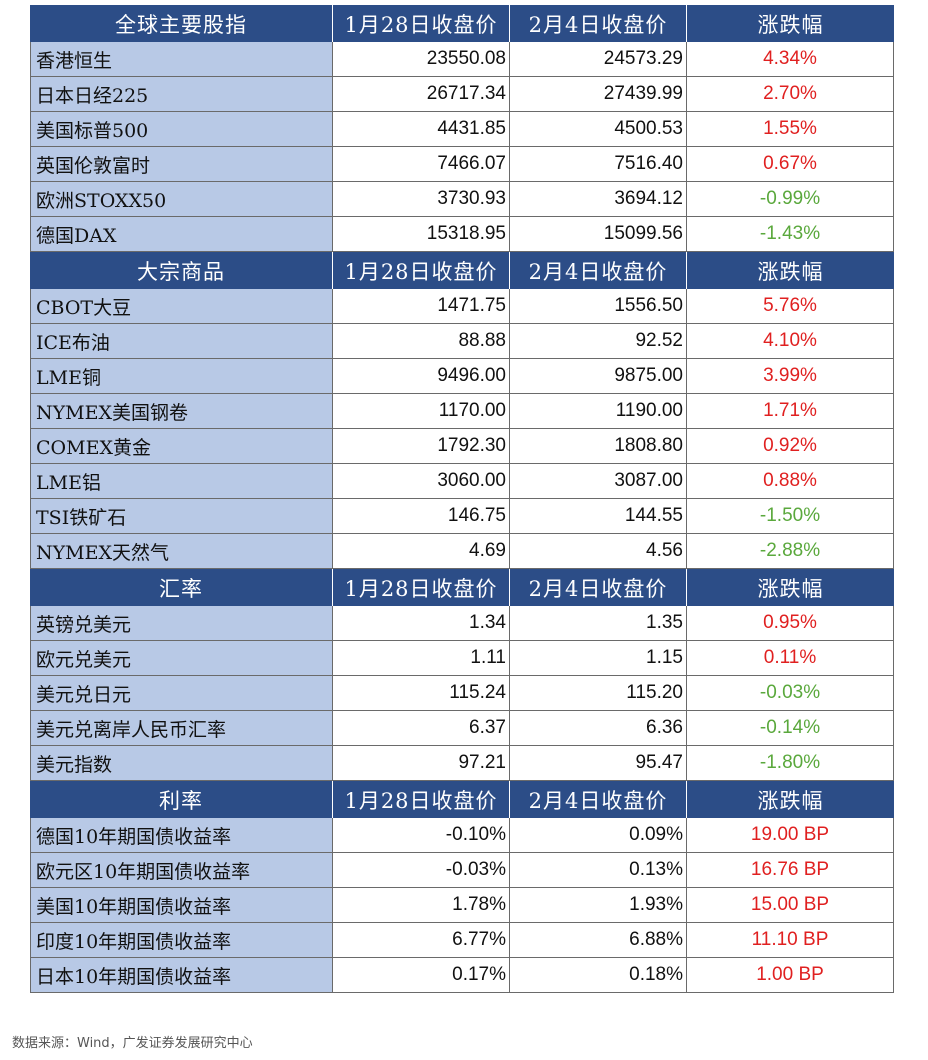  I want to click on row-name: 德国10年期国债收益率, so click(181, 835).